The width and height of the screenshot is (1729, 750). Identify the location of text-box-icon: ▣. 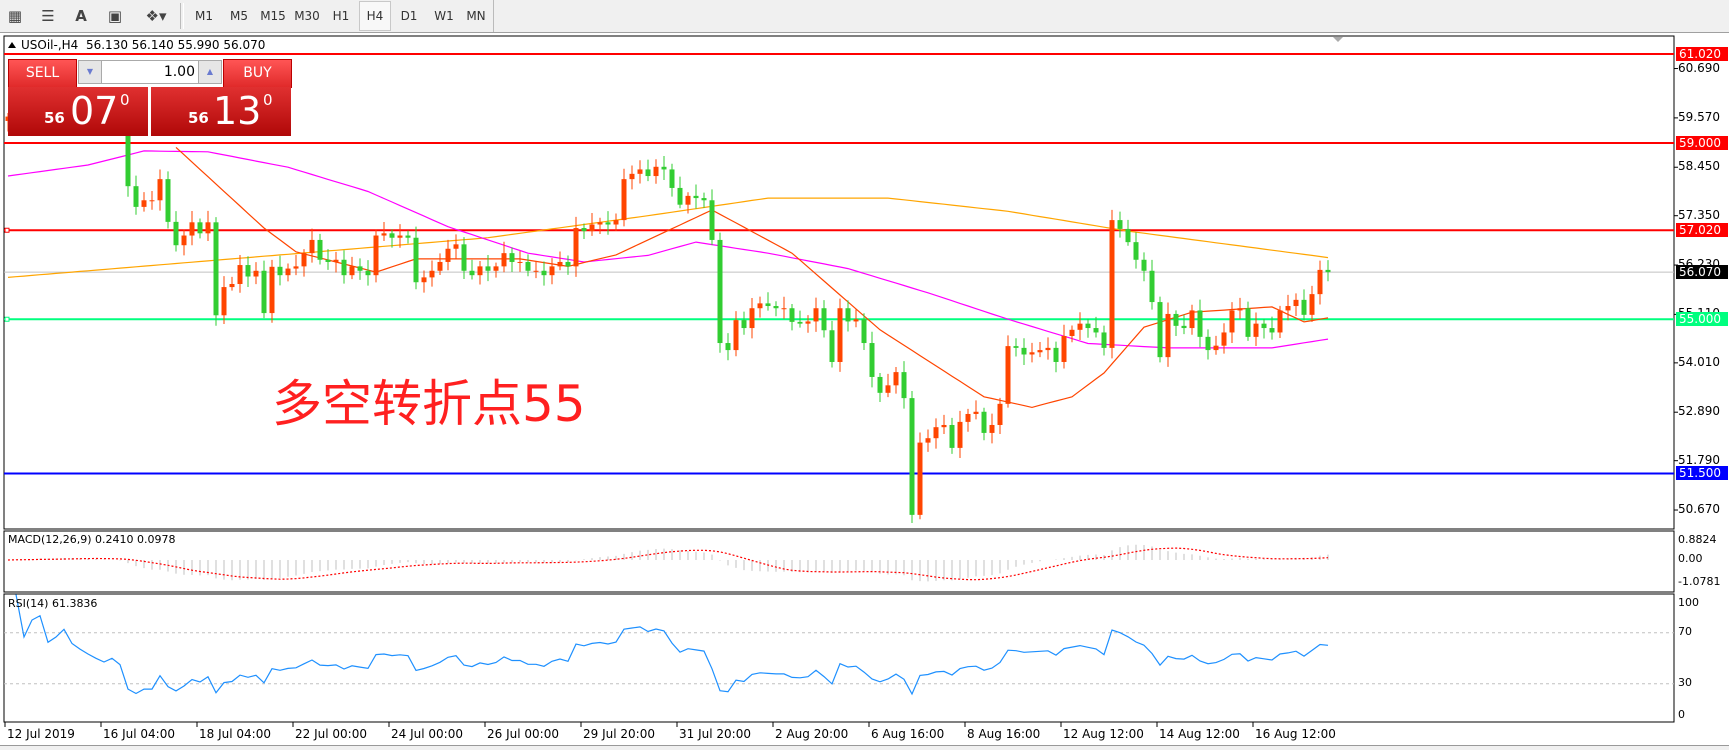
(115, 16).